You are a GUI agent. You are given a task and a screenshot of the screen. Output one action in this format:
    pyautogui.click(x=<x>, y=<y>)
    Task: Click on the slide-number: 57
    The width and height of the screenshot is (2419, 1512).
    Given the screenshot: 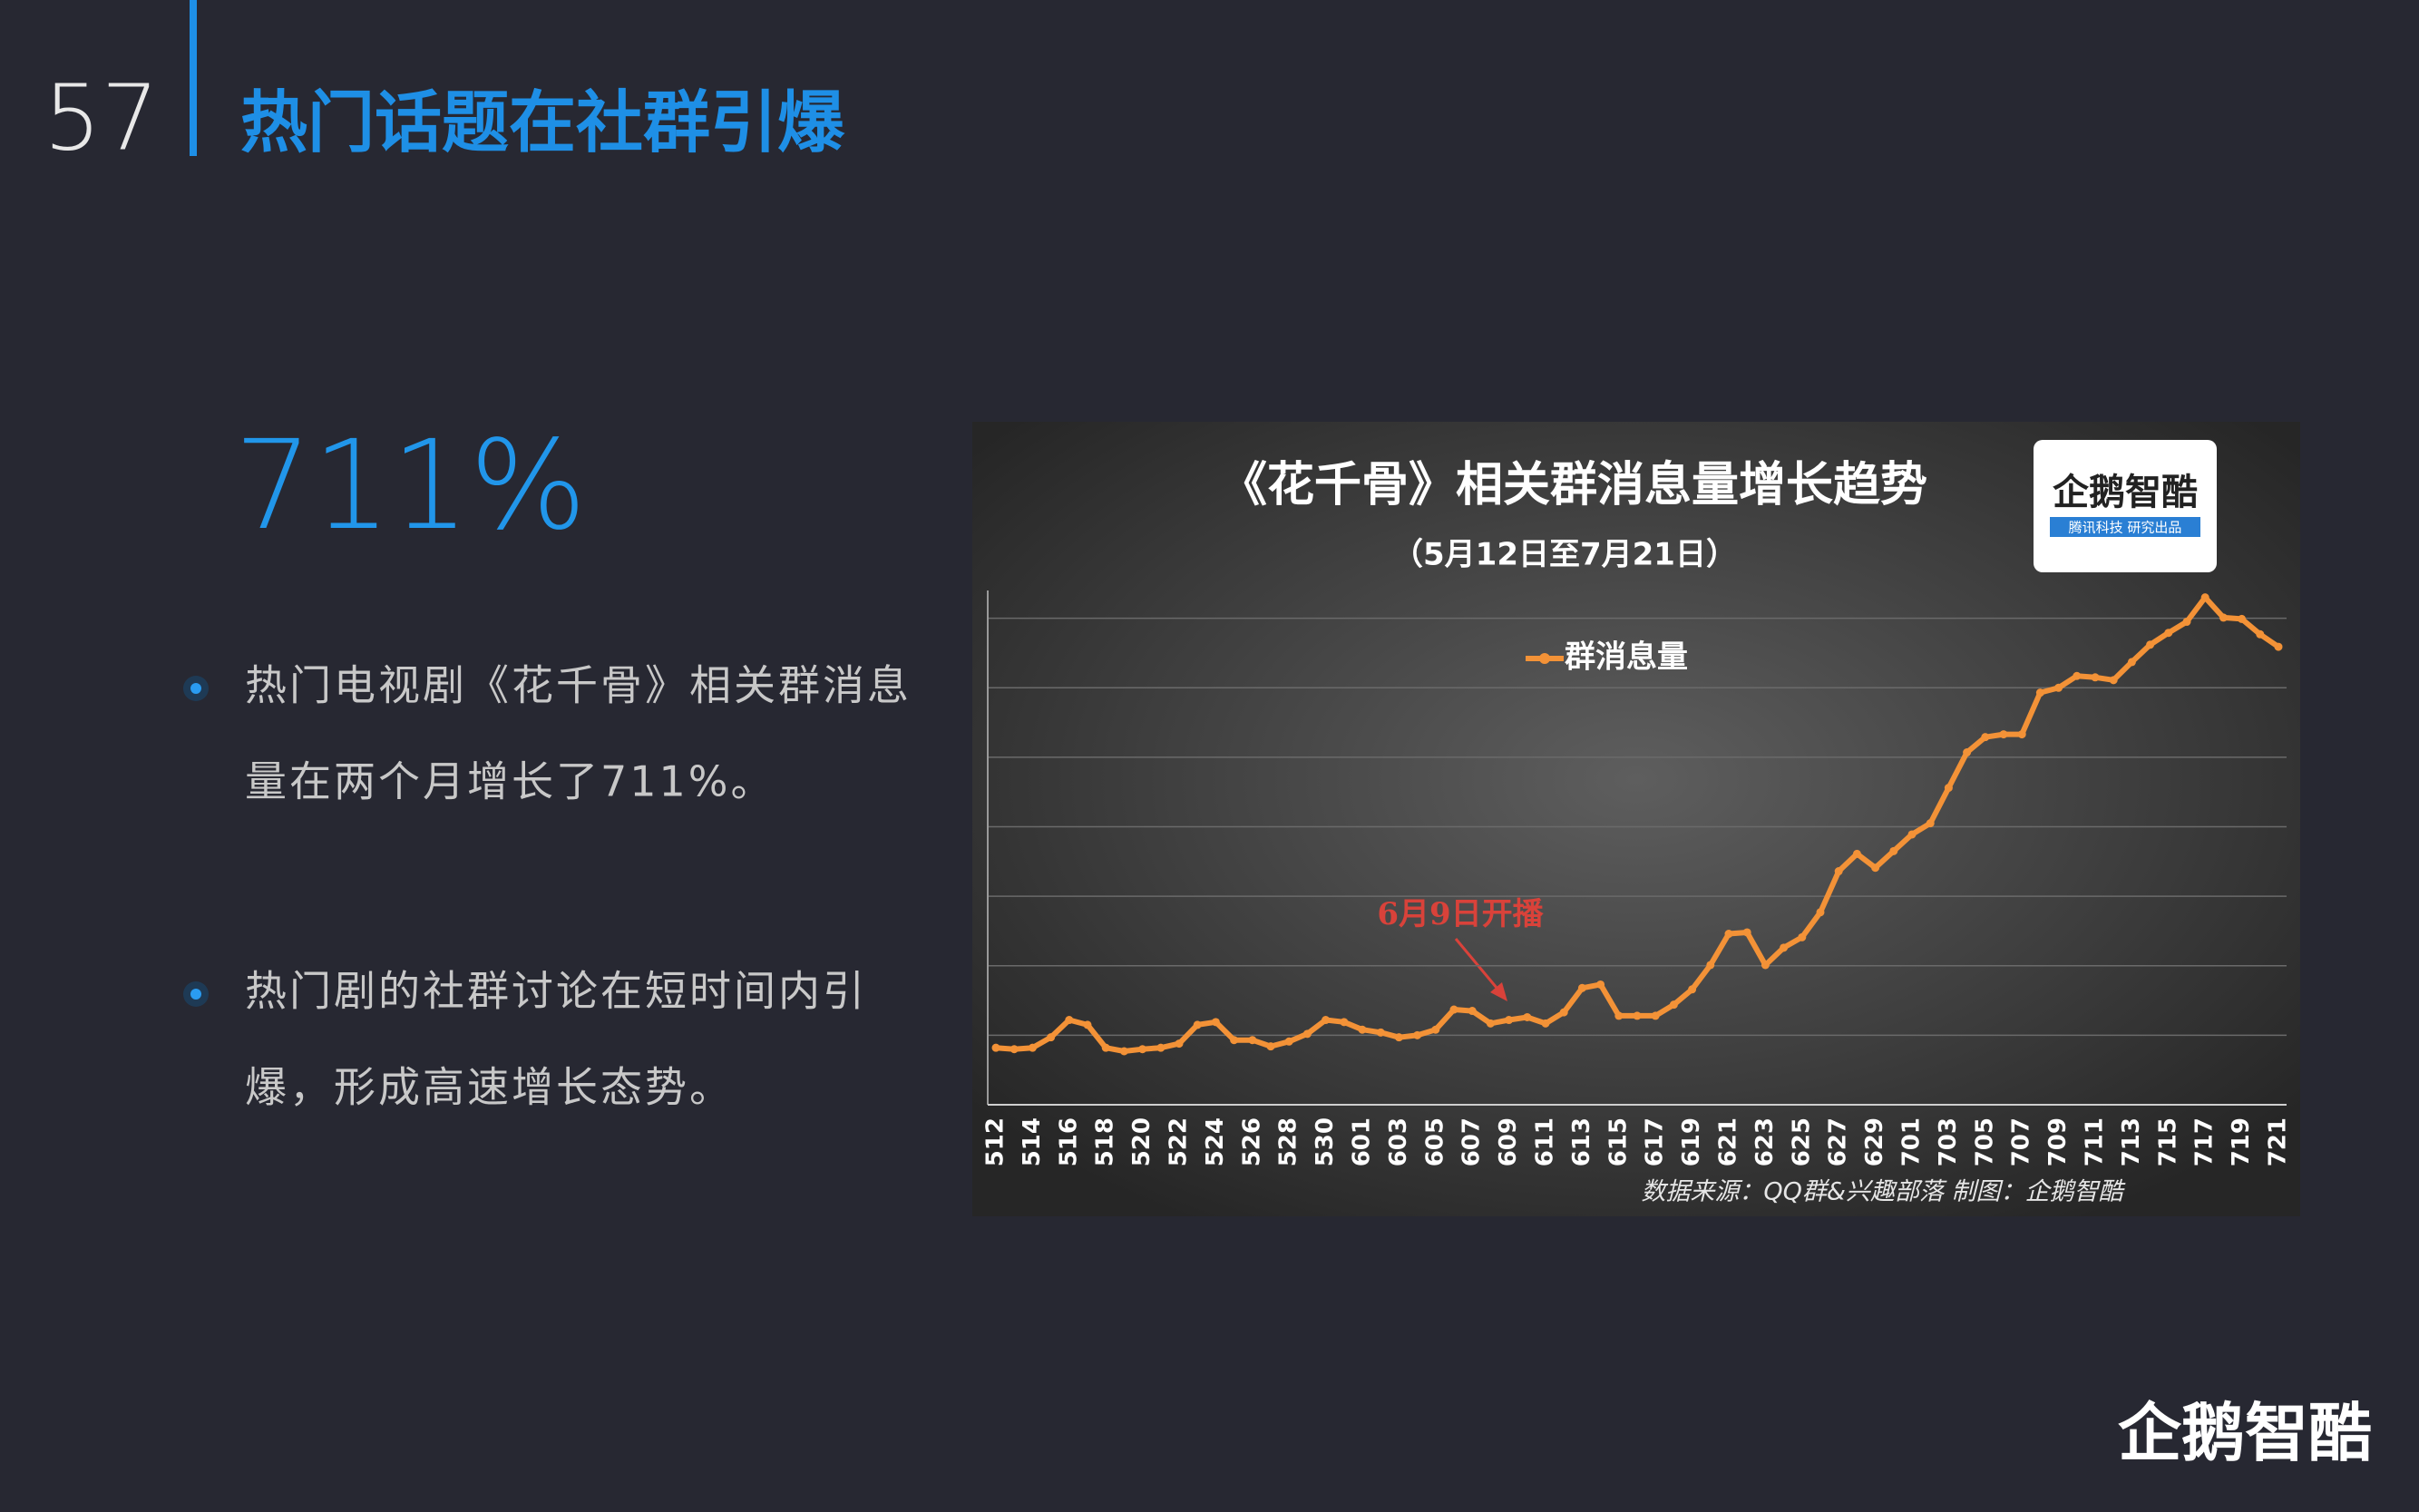 What is the action you would take?
    pyautogui.click(x=101, y=117)
    